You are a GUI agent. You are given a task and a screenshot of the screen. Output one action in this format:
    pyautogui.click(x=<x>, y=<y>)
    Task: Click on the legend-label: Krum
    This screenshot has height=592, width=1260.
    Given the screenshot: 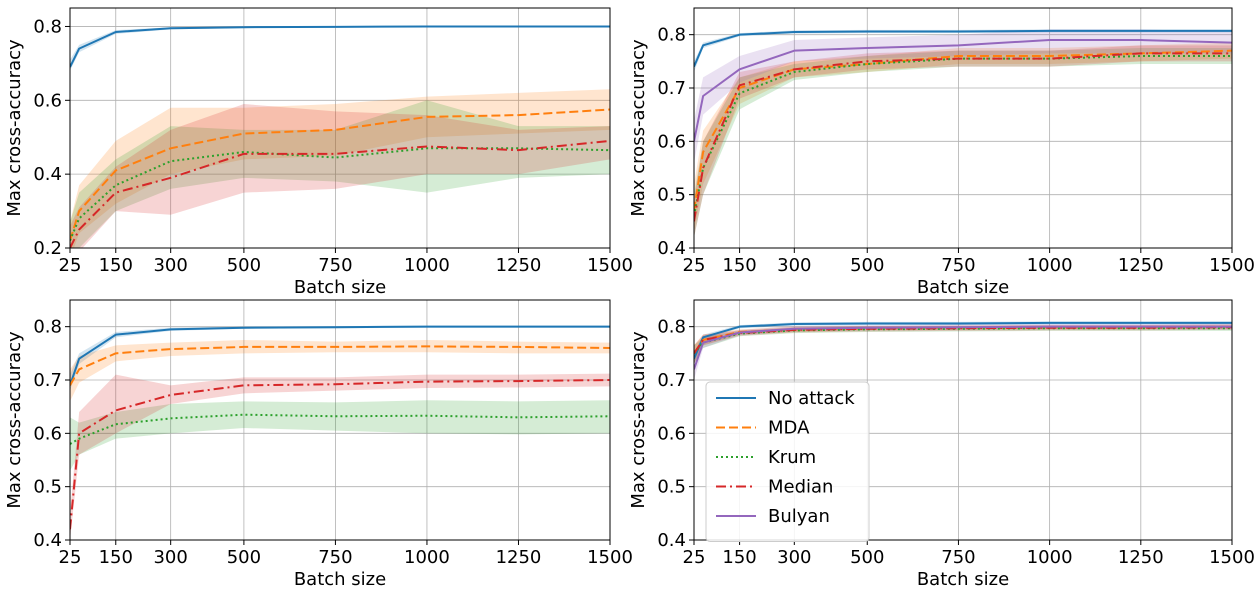 What is the action you would take?
    pyautogui.click(x=792, y=457)
    